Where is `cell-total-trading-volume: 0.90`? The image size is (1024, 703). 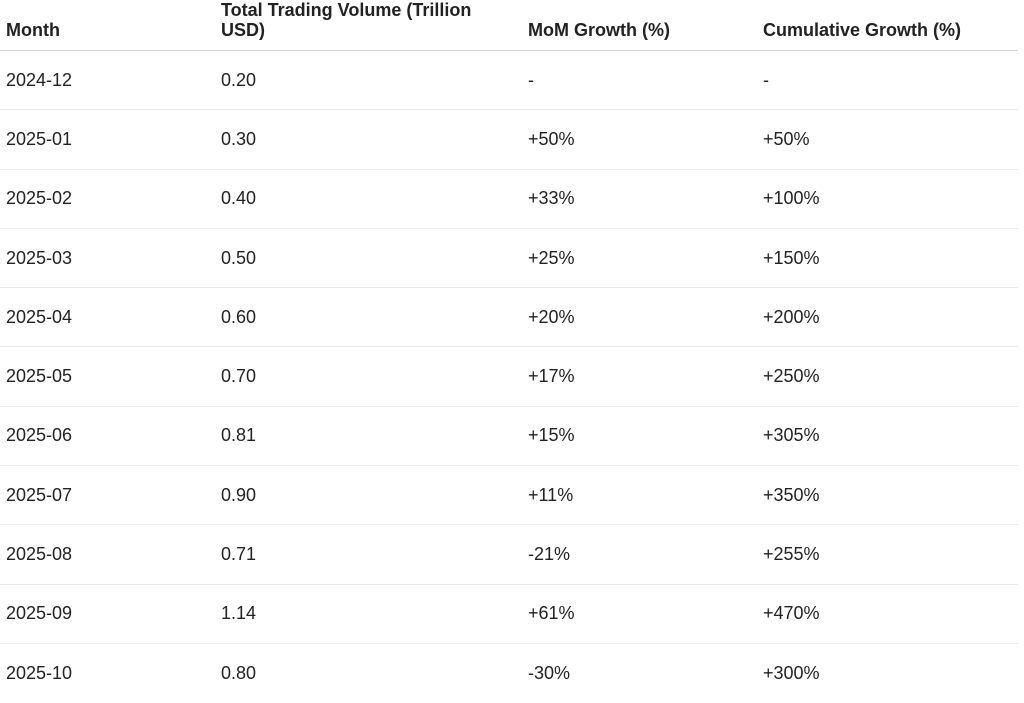 cell-total-trading-volume: 0.90 is located at coordinates (368, 495).